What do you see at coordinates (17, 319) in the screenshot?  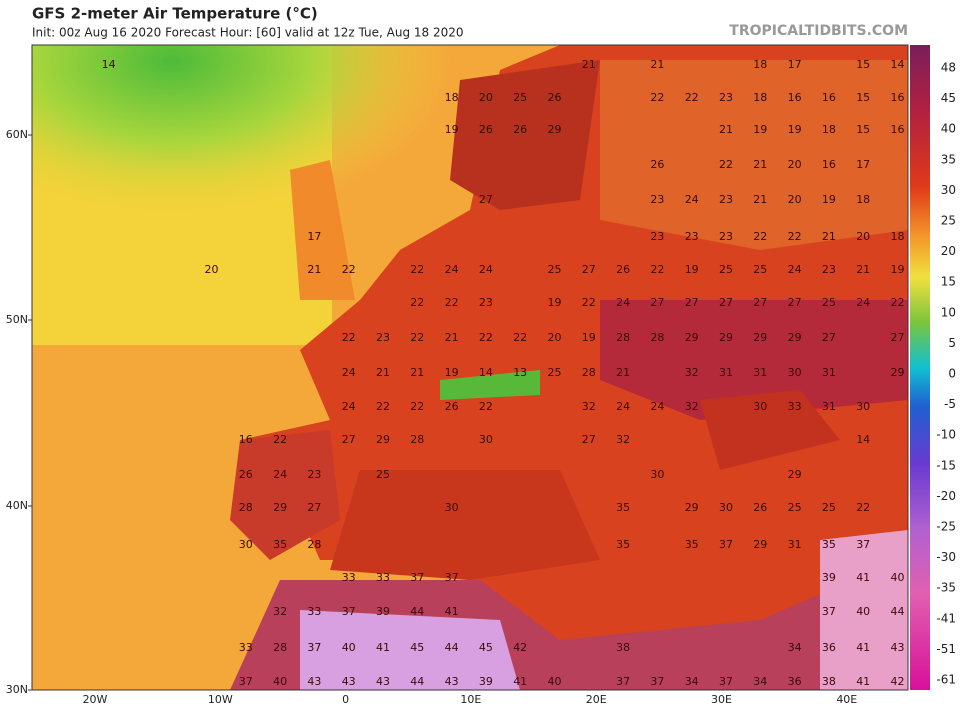 I see `lat-label: 50N` at bounding box center [17, 319].